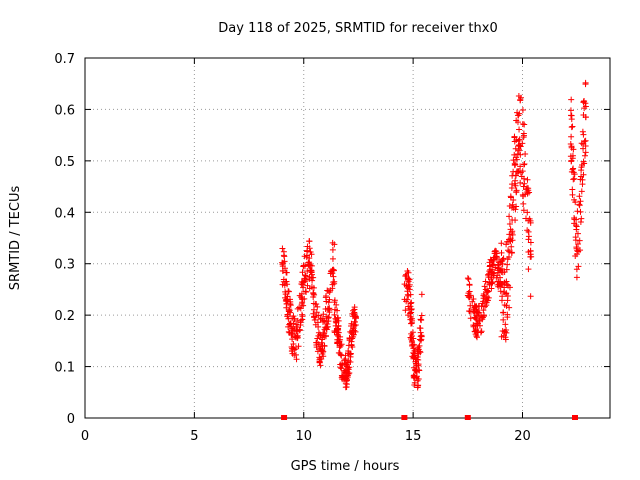 The height and width of the screenshot is (480, 640). I want to click on y-tick-label: 0.3, so click(64, 265).